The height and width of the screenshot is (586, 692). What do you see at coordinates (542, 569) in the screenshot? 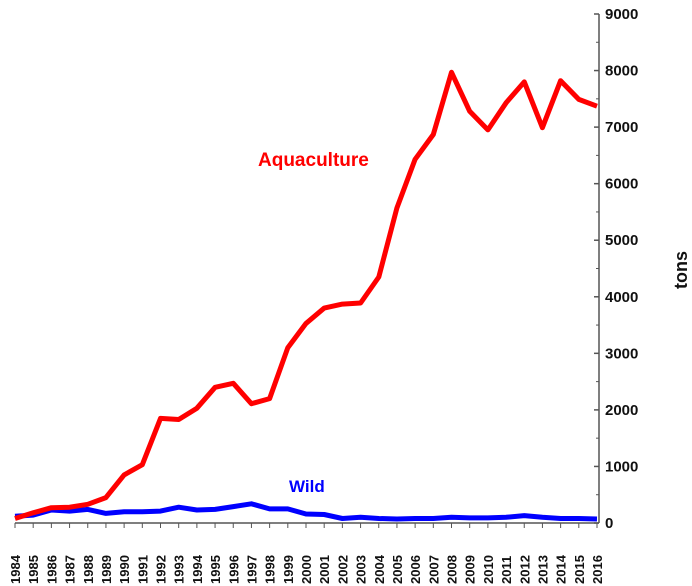
I see `x-tick-label: 2013` at bounding box center [542, 569].